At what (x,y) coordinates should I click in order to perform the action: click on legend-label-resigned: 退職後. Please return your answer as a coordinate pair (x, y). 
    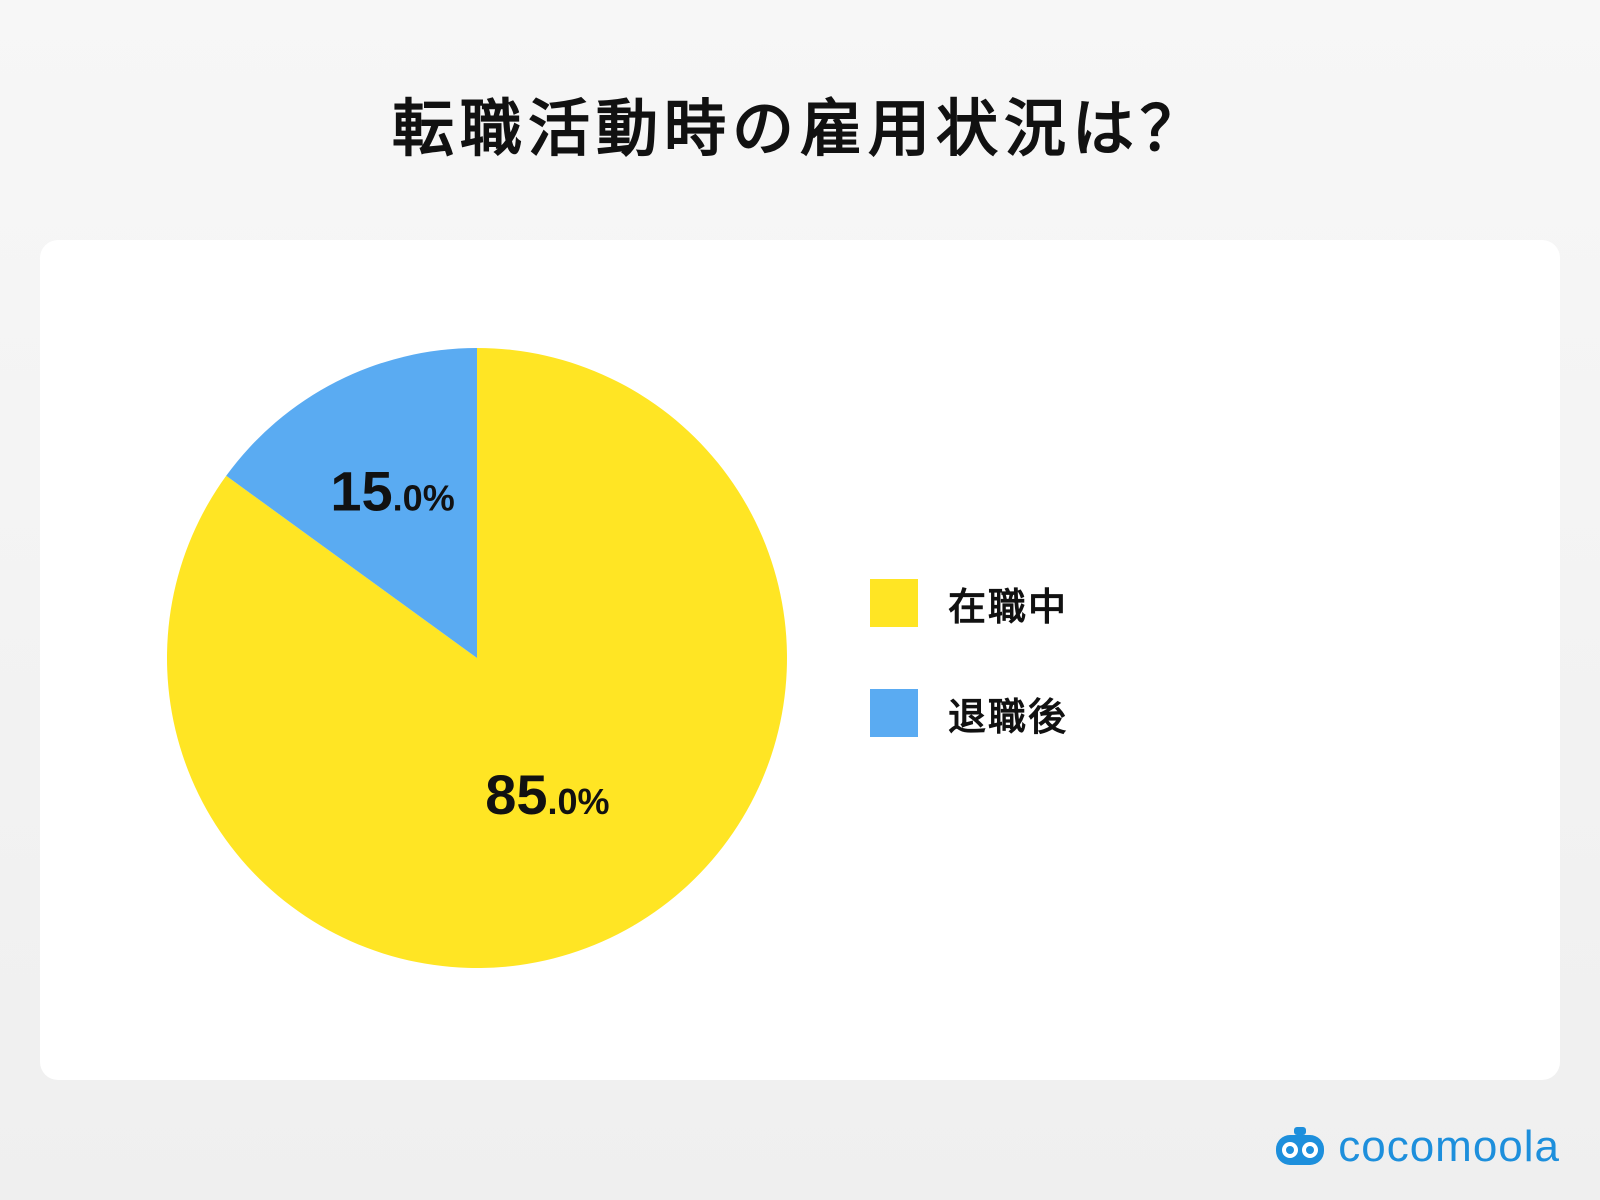
    Looking at the image, I should click on (1008, 716).